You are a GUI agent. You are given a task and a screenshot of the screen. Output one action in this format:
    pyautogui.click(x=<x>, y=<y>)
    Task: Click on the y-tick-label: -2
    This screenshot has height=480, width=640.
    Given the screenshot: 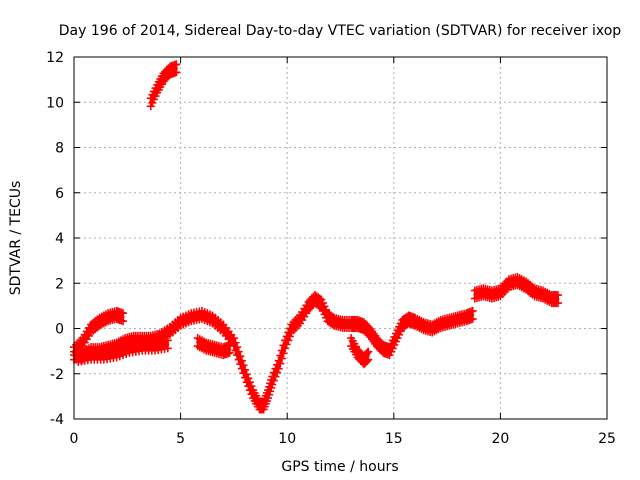 What is the action you would take?
    pyautogui.click(x=57, y=375)
    